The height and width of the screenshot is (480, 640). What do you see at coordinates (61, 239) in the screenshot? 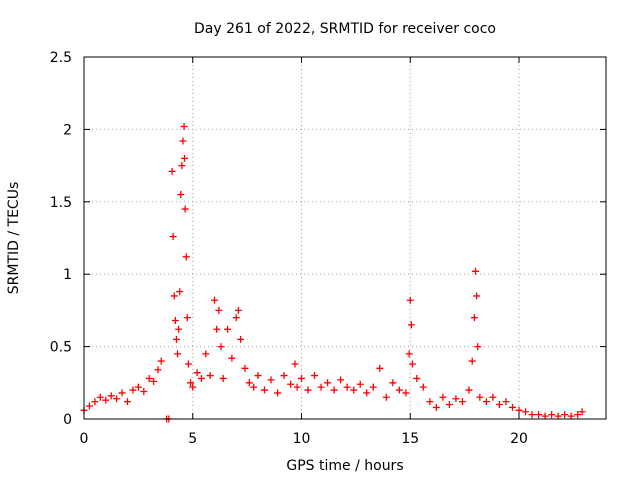
I see `y-tick-labels: 0 0.5 1 1.5 2 2.5` at bounding box center [61, 239].